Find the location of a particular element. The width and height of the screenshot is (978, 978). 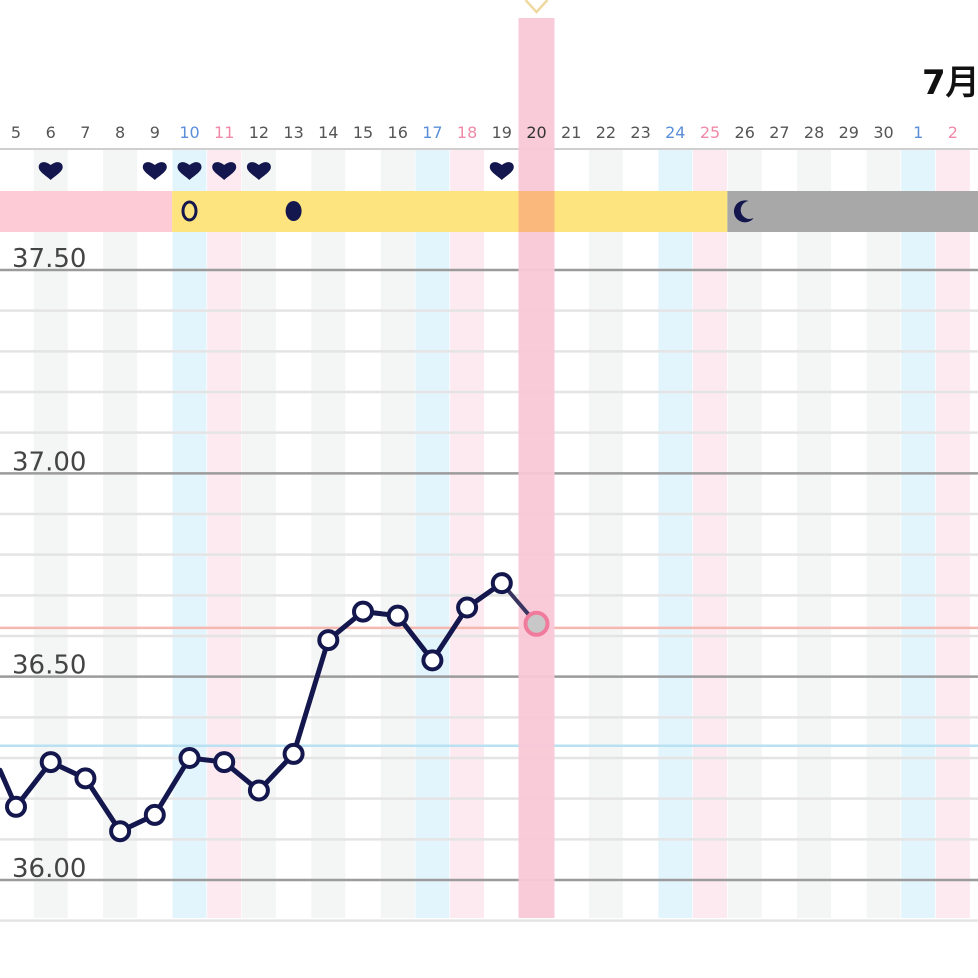

day-label: 17 is located at coordinates (432, 132).